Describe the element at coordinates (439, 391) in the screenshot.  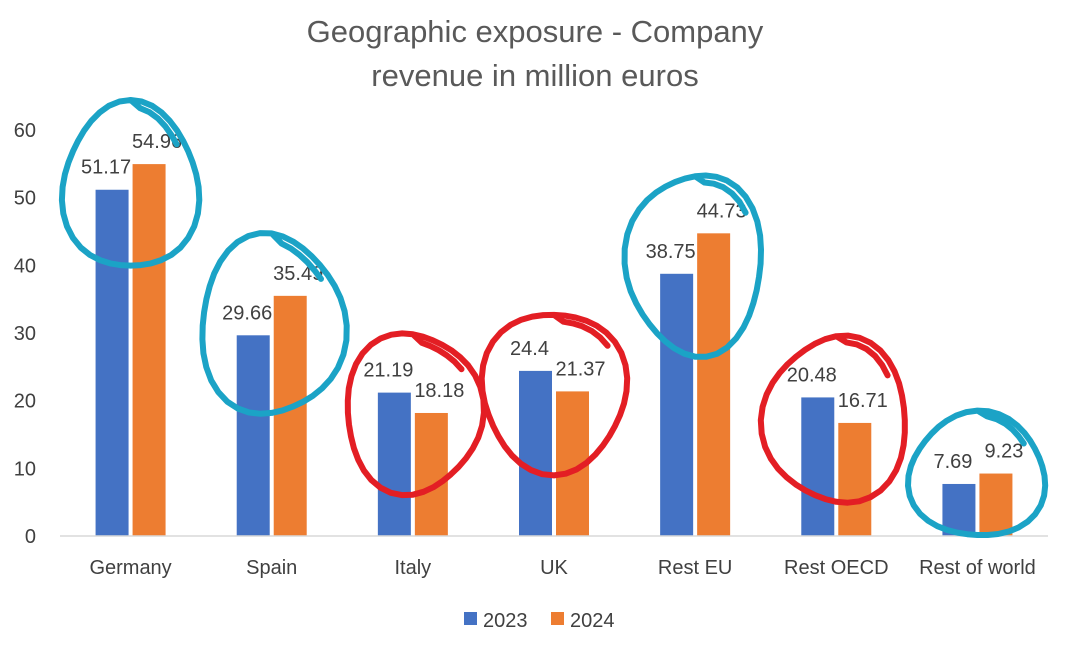
I see `data-label-2024-italy: 18.18` at that location.